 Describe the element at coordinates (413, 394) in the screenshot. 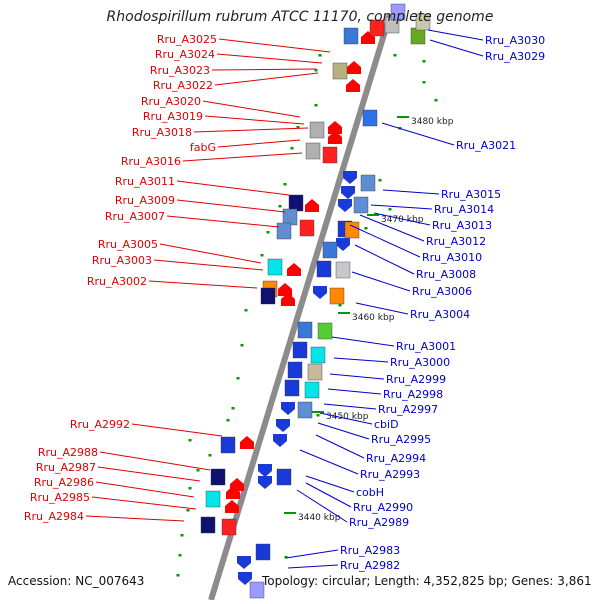

I see `right-gene-label-14: Rru_A2998` at that location.